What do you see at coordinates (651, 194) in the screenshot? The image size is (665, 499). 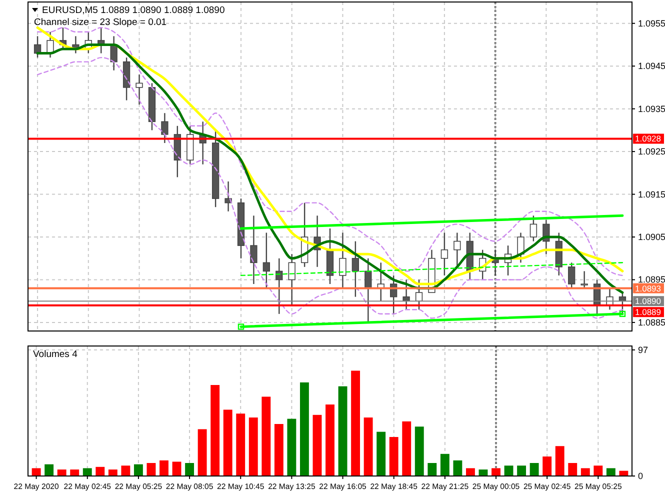 I see `y-tick-label: 1.0915` at bounding box center [651, 194].